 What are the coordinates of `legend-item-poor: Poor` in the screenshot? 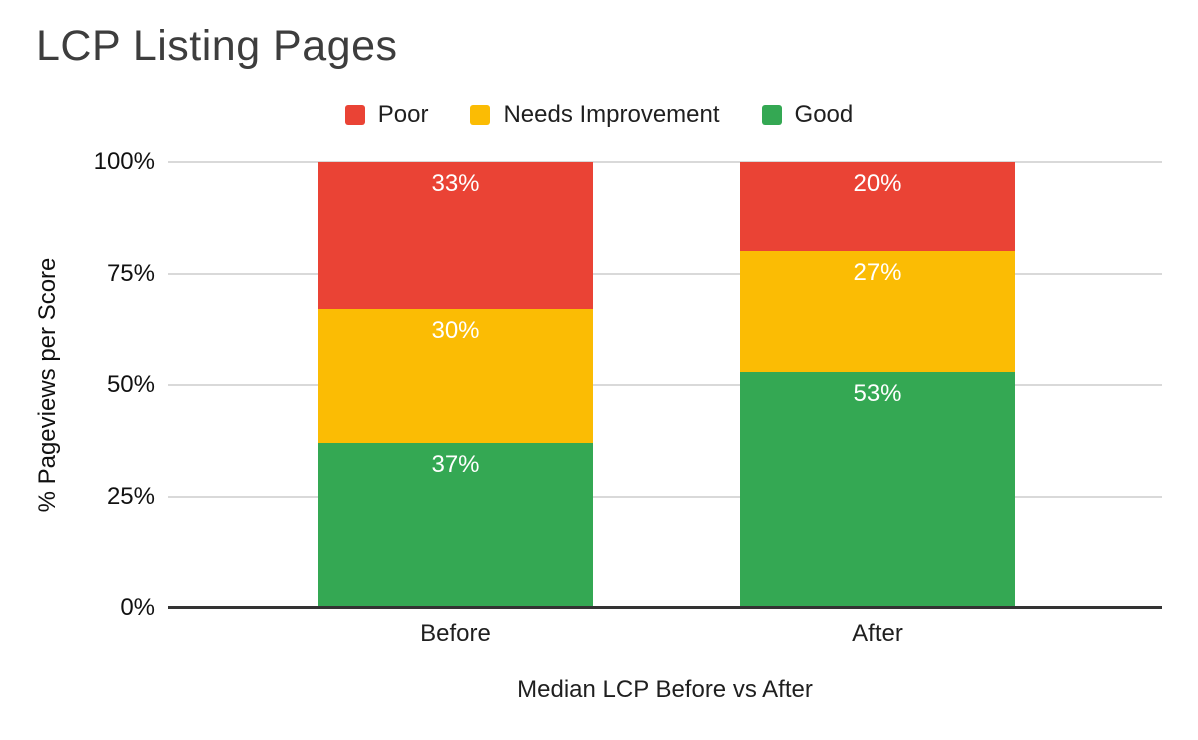 It's located at (386, 115).